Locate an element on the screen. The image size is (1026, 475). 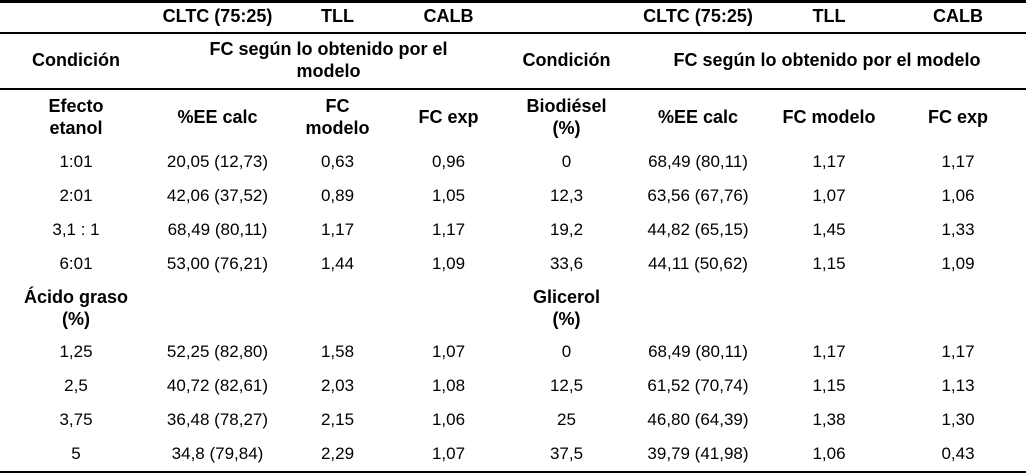
table-cell: 0,43 is located at coordinates (958, 453).